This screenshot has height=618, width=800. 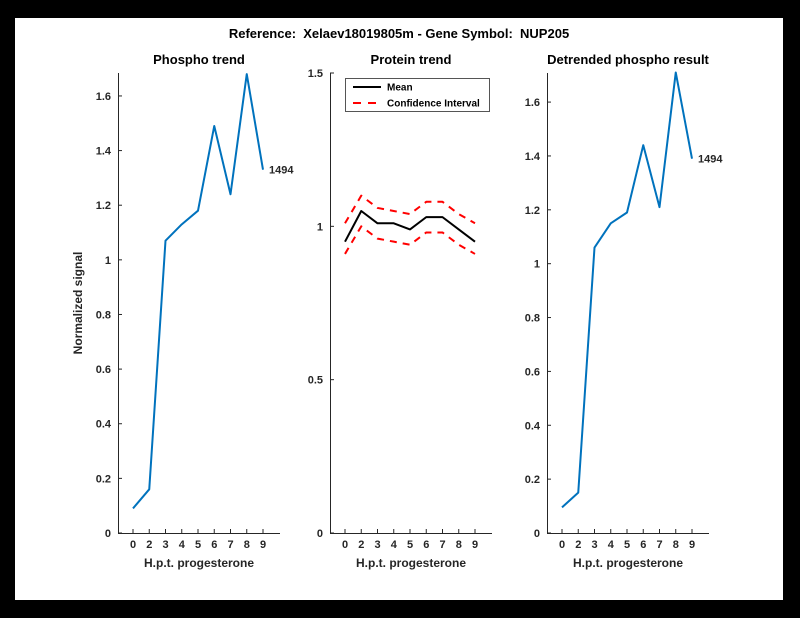 What do you see at coordinates (78, 303) in the screenshot?
I see `y-axis-label: Normalized signal` at bounding box center [78, 303].